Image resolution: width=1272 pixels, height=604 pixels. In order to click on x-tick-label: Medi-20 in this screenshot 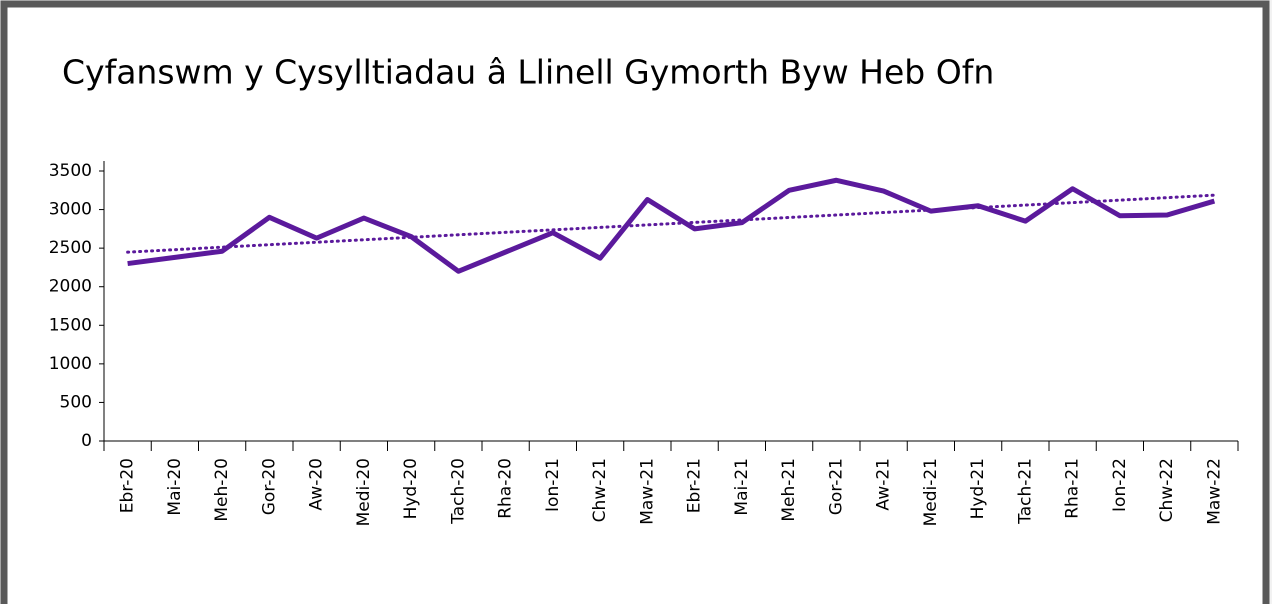, I will do `click(364, 492)`.